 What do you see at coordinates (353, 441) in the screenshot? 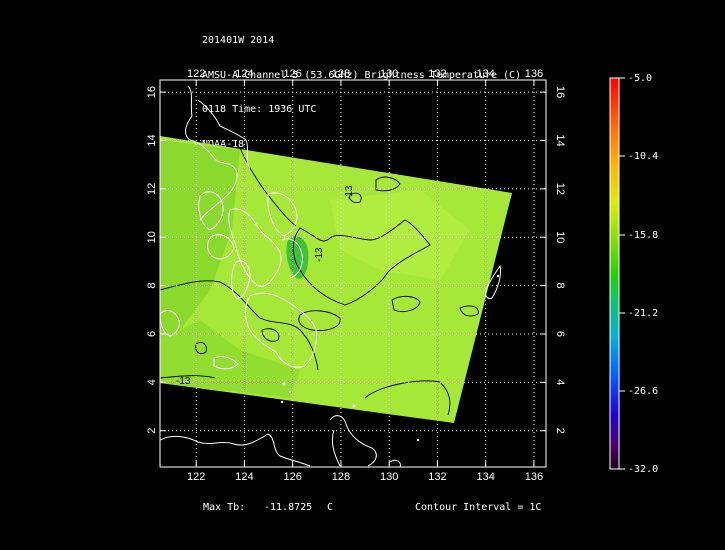
I see `coast-sulawesi` at bounding box center [353, 441].